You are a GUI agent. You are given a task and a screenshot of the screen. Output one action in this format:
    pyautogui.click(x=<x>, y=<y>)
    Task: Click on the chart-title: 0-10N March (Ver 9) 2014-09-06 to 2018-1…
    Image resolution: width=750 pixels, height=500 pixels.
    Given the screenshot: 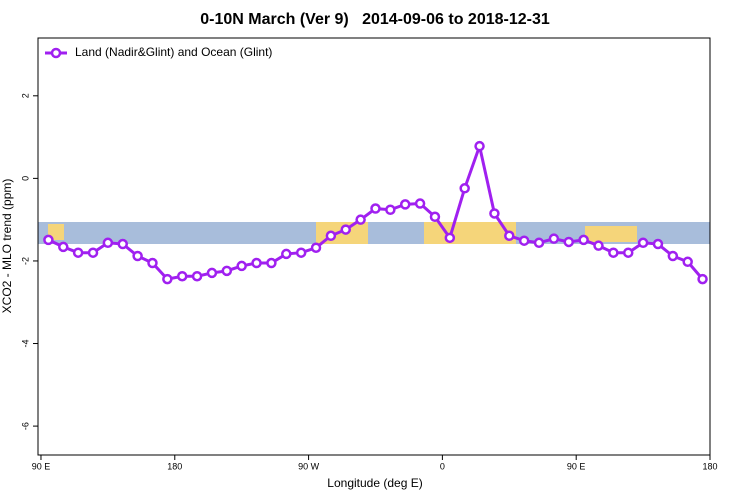 What is the action you would take?
    pyautogui.click(x=375, y=19)
    